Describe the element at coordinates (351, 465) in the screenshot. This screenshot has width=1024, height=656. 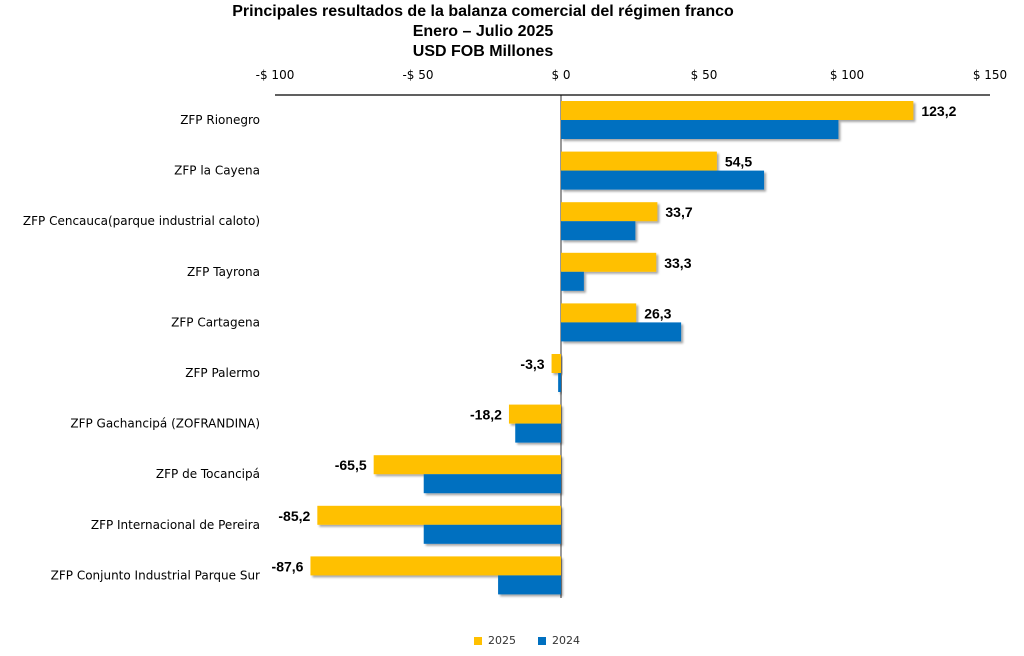
I see `data-label-2025: -65,5` at that location.